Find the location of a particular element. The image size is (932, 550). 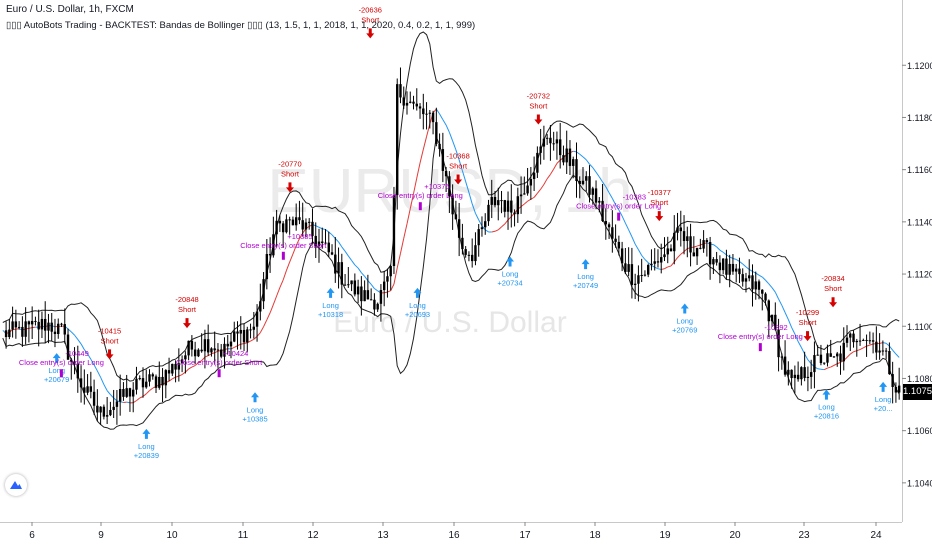

signal-short: Short-20848 is located at coordinates (187, 312).